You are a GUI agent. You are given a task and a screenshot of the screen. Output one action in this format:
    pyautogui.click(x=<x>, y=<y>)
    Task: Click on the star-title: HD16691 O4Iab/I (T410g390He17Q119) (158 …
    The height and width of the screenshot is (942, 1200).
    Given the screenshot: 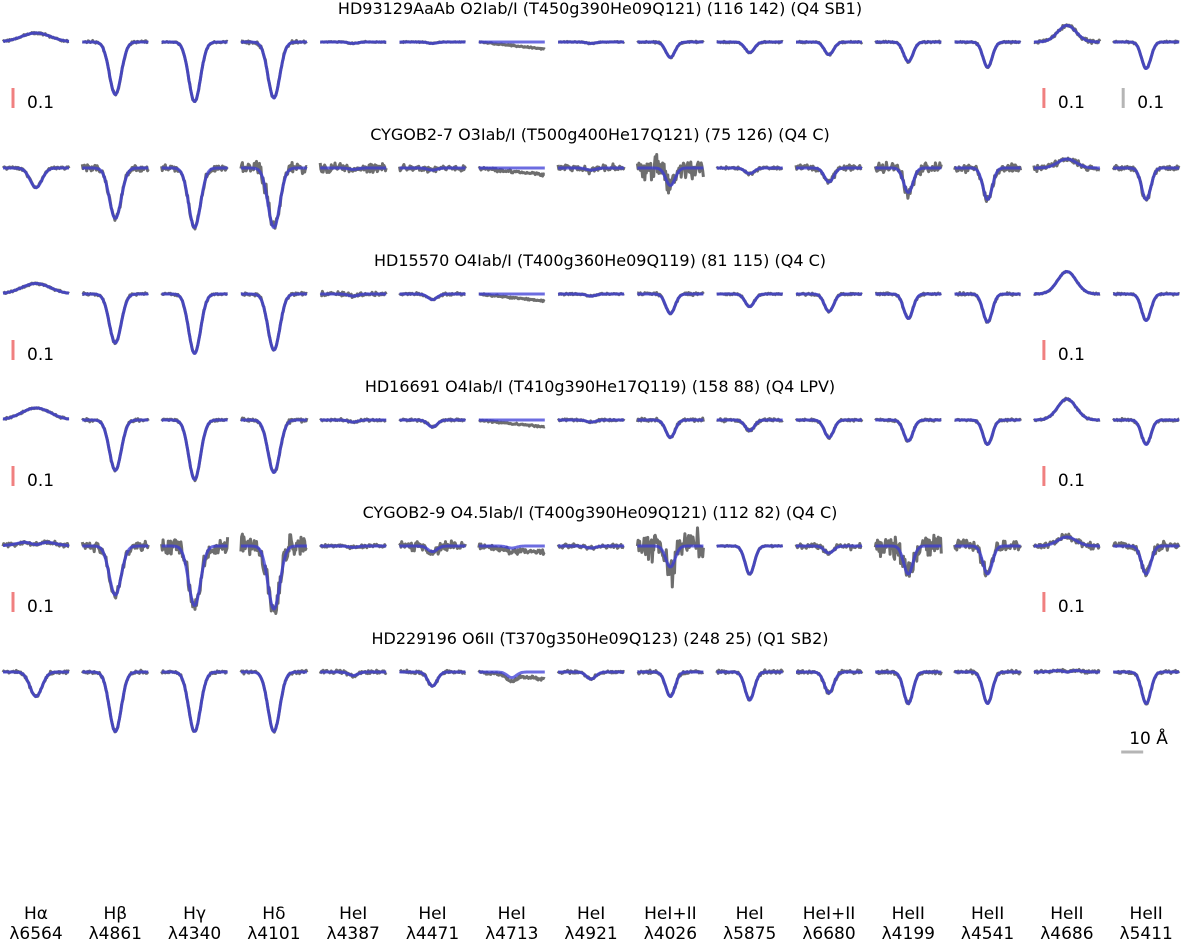 What is the action you would take?
    pyautogui.click(x=600, y=386)
    